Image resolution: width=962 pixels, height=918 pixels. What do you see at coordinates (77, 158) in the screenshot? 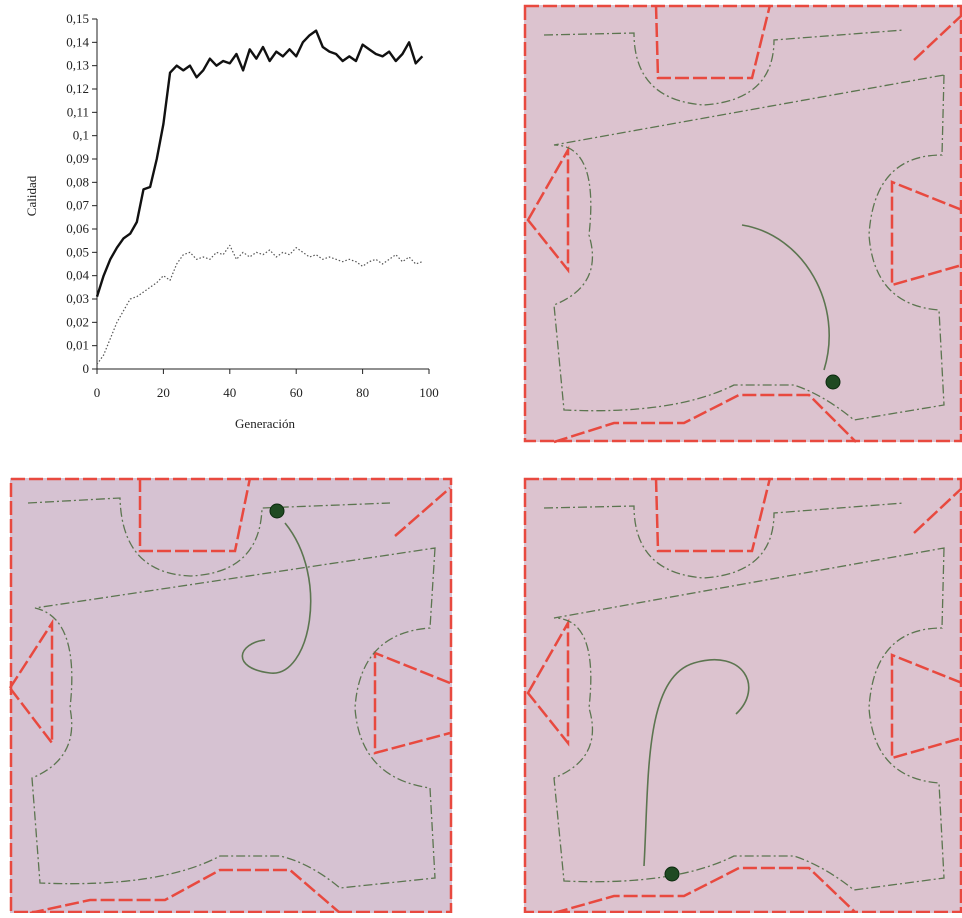
I see `y-tick-label: 0,09` at bounding box center [77, 158].